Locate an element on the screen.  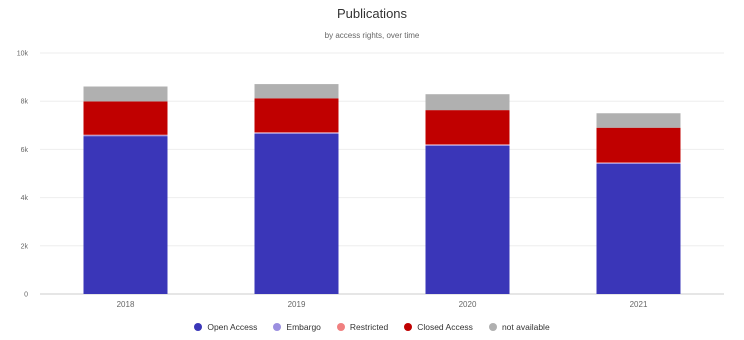
y-tick-label: 0 is located at coordinates (26, 295).